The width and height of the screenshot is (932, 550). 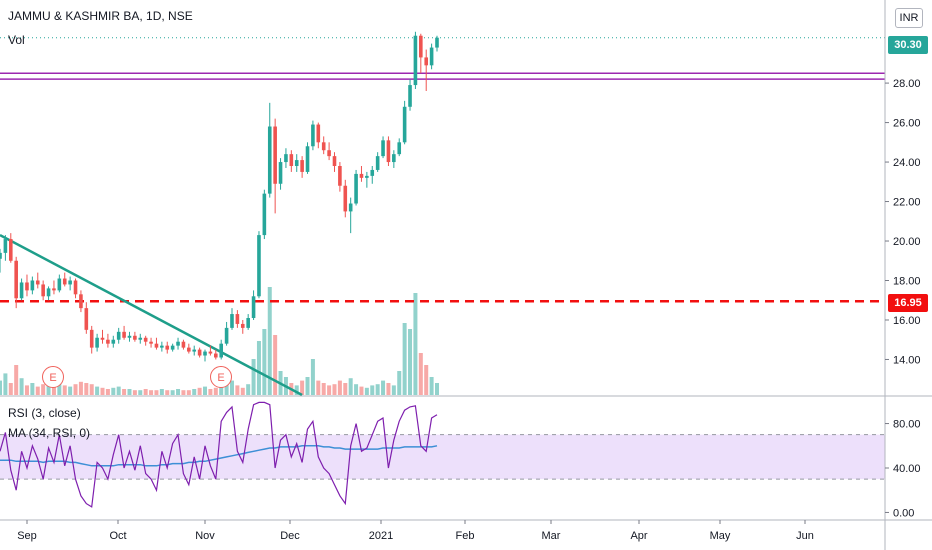 I want to click on currency-badge: INR, so click(x=909, y=18).